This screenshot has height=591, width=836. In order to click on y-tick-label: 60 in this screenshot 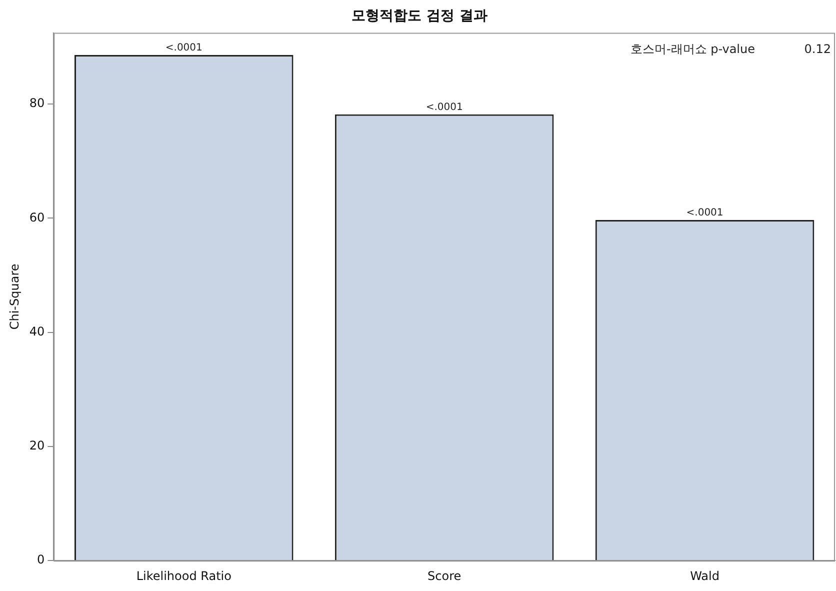, I will do `click(37, 217)`.